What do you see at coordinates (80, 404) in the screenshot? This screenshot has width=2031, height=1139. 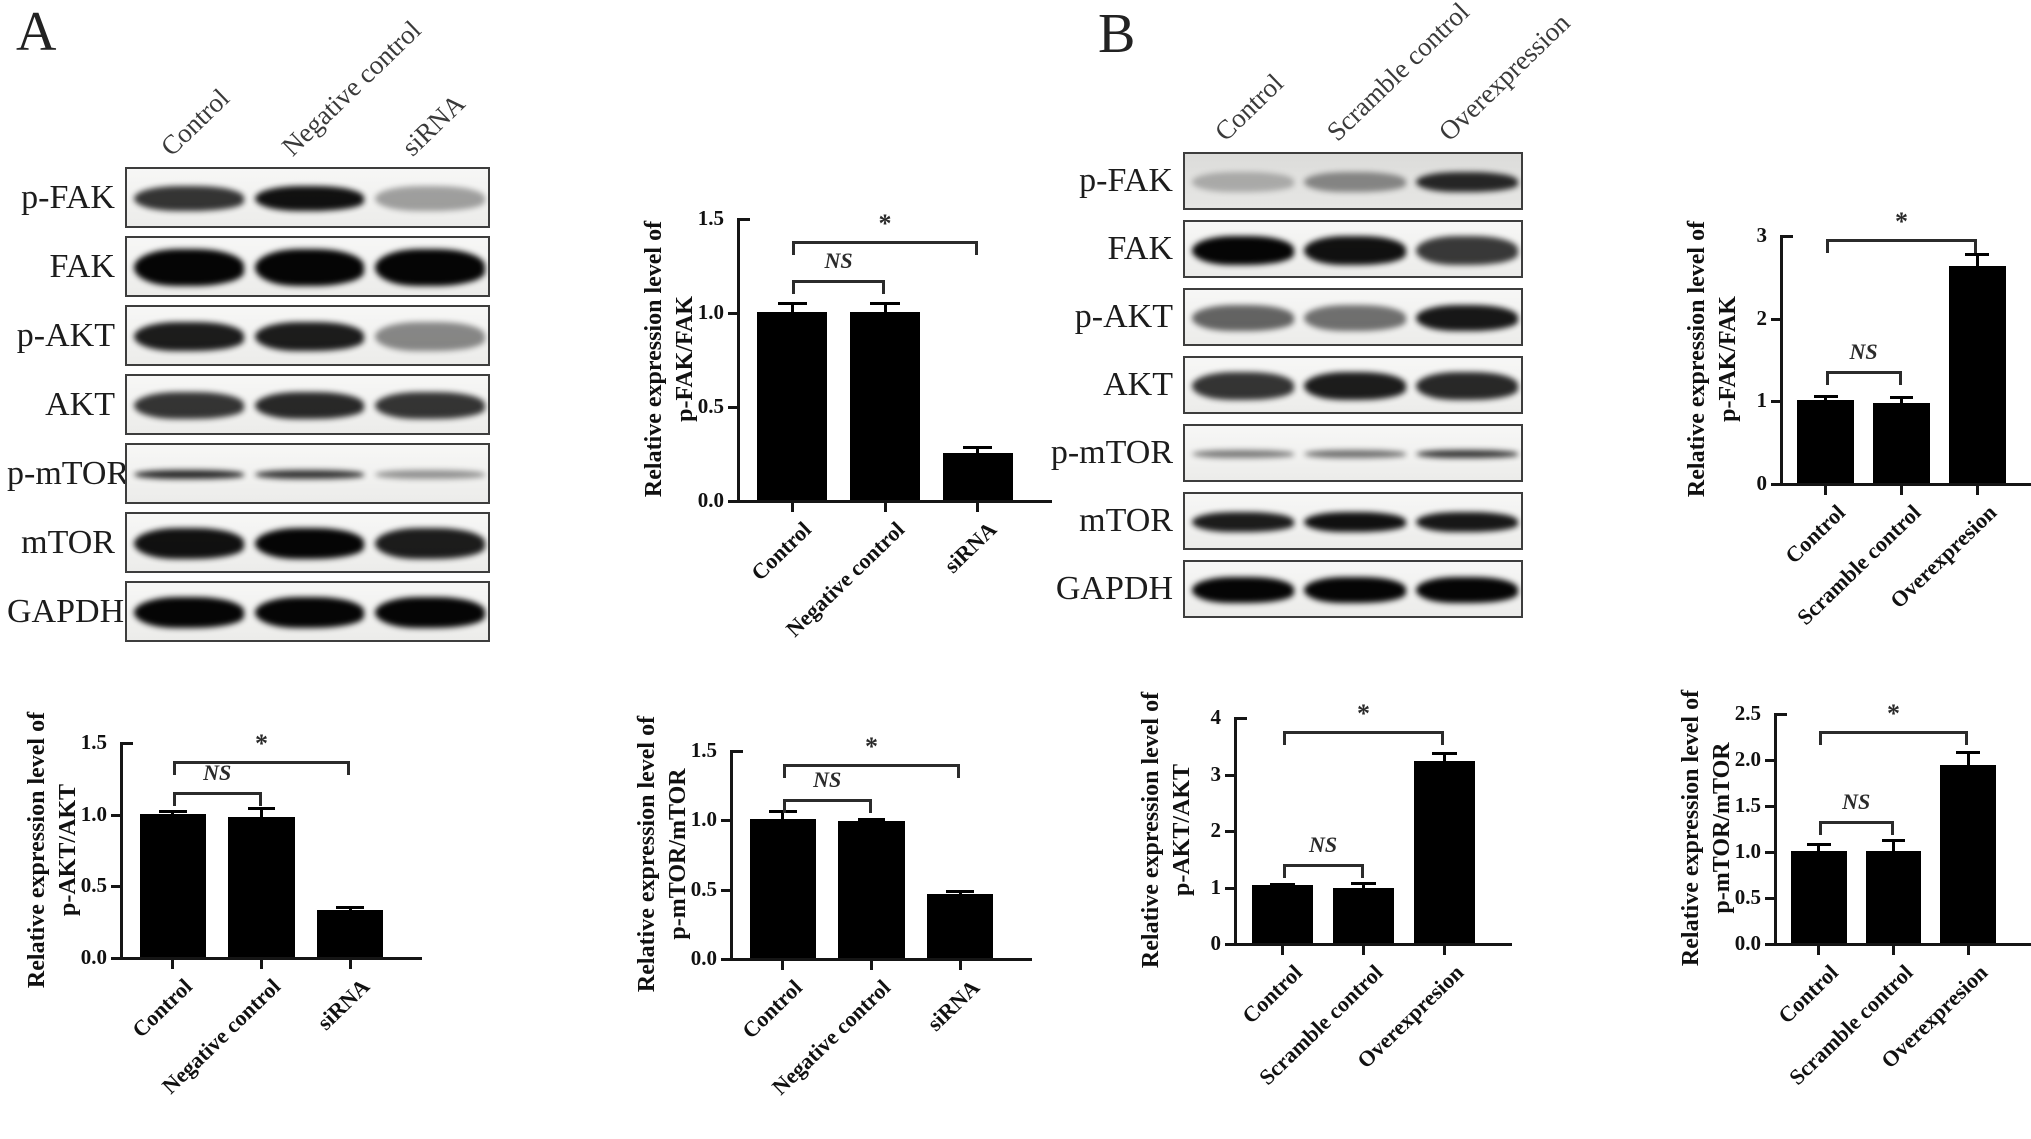 I see `blot-row-label: AKT` at bounding box center [80, 404].